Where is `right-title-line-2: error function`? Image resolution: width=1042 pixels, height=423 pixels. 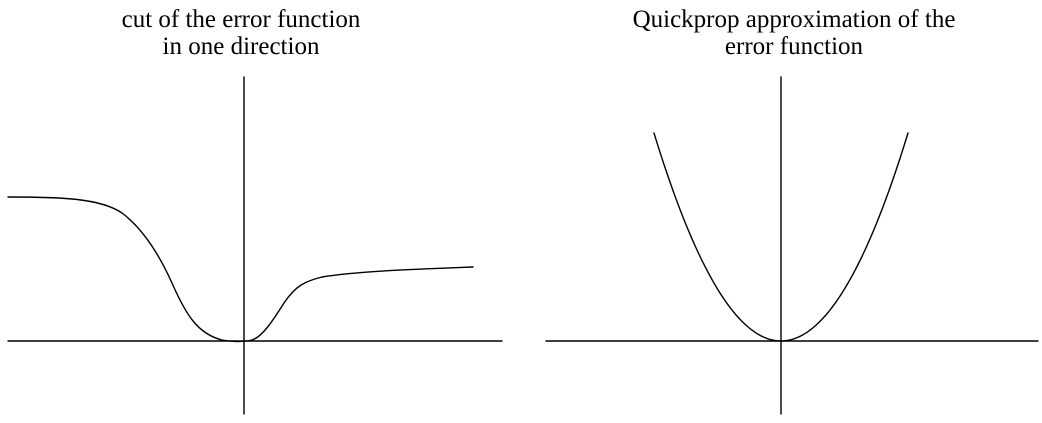 right-title-line-2: error function is located at coordinates (794, 46).